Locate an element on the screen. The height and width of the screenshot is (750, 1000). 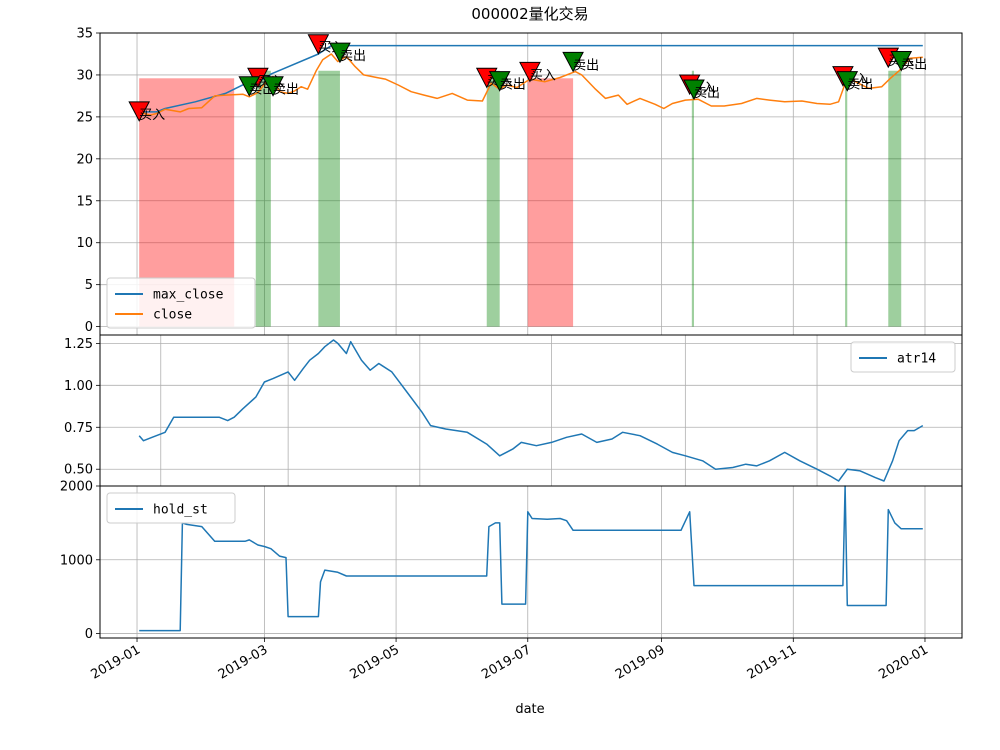
chart-title: 000002量化交易 is located at coordinates (529, 14).